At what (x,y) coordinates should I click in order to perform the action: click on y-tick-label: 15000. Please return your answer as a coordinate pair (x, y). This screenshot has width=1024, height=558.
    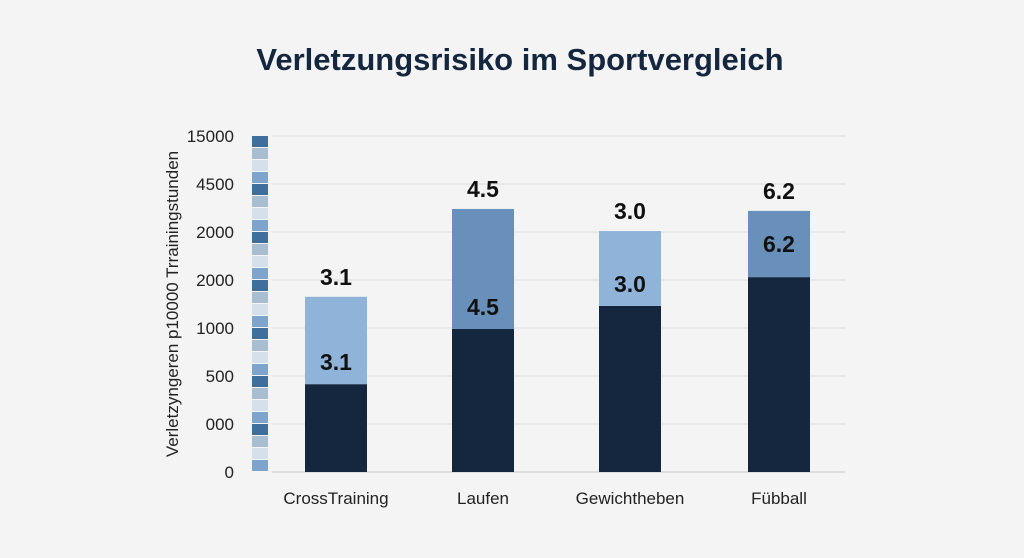
    Looking at the image, I should click on (210, 136).